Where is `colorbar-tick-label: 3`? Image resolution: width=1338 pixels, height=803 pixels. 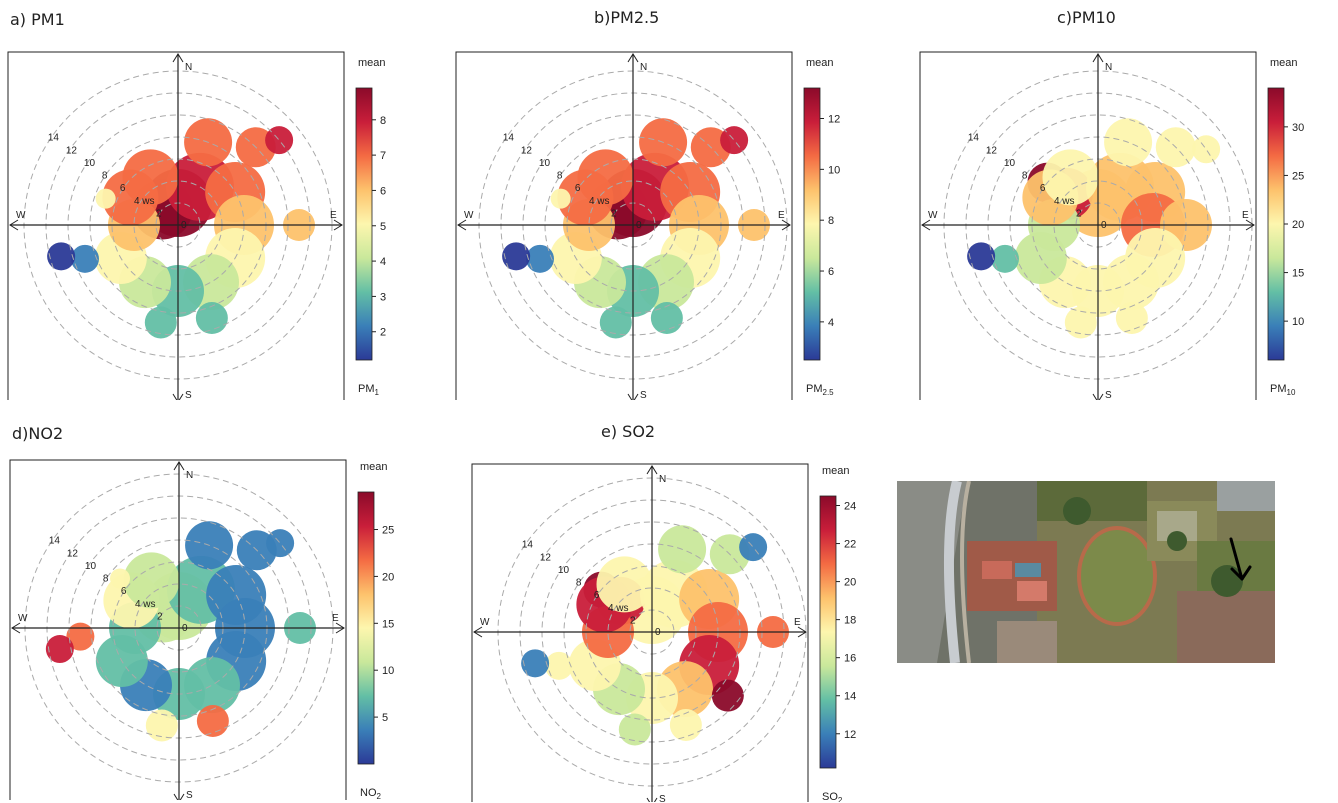 colorbar-tick-label: 3 is located at coordinates (383, 297).